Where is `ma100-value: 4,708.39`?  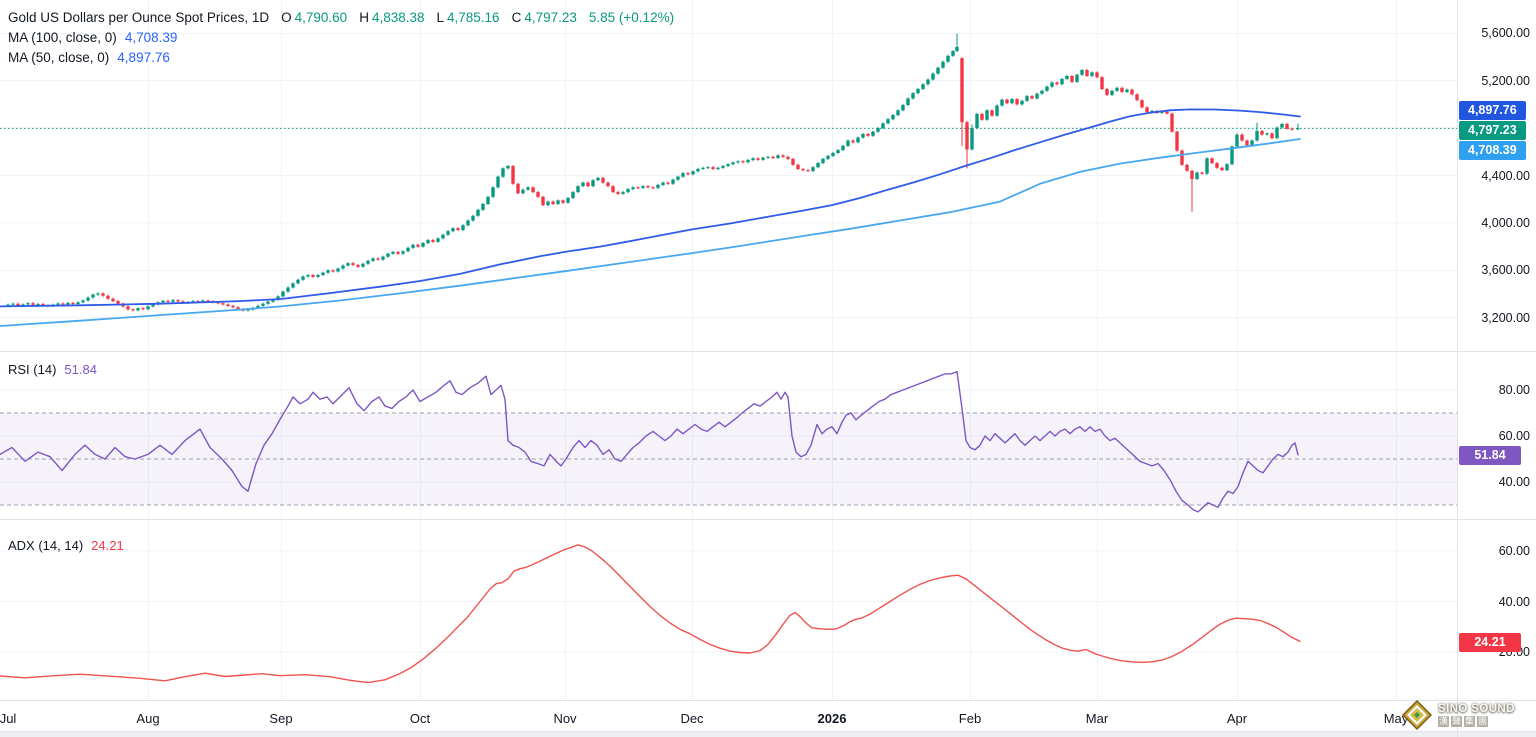 ma100-value: 4,708.39 is located at coordinates (151, 37).